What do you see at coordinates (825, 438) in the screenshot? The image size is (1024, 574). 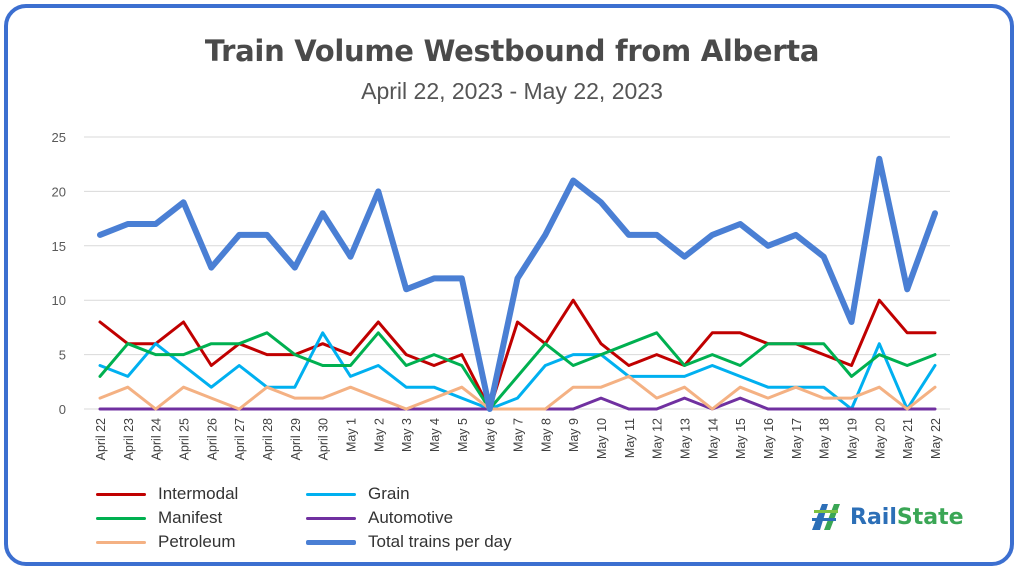 I see `x-tick-label: May 18` at bounding box center [825, 438].